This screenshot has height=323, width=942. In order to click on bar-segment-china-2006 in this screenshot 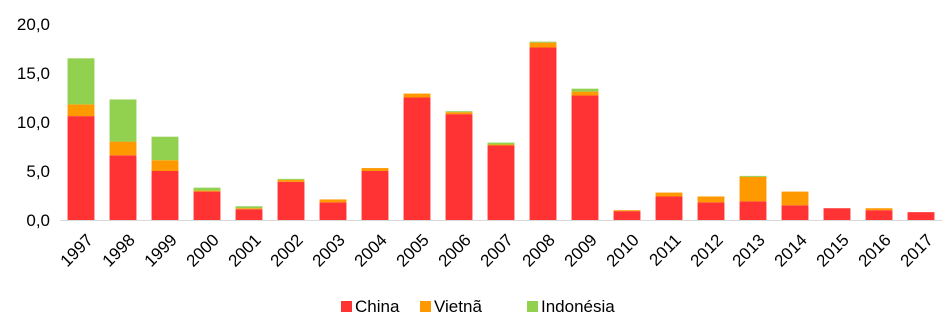, I will do `click(459, 167)`.